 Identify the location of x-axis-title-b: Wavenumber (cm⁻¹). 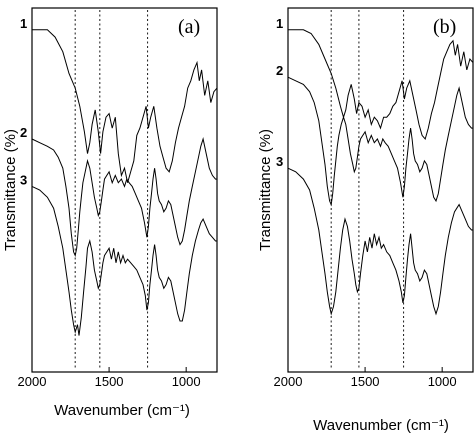
(381, 425).